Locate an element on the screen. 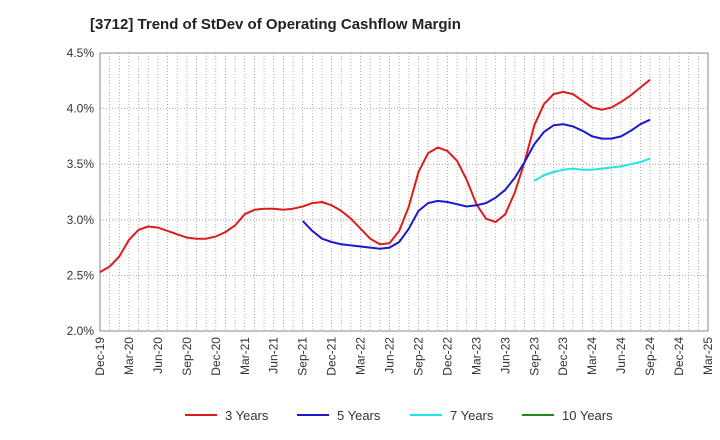  x-tick-label: Dec-19 is located at coordinates (100, 356).